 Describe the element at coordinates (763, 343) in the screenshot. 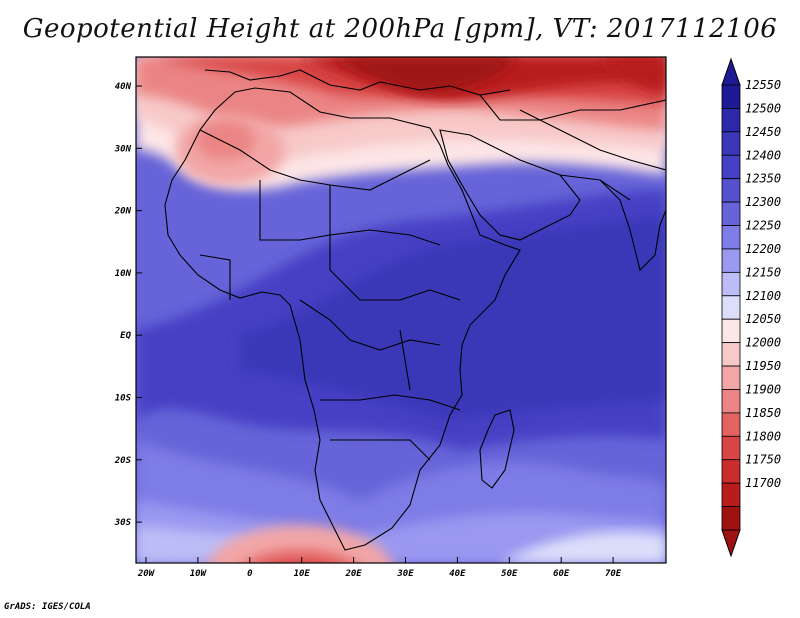

I see `colorbar-label: 12000` at that location.